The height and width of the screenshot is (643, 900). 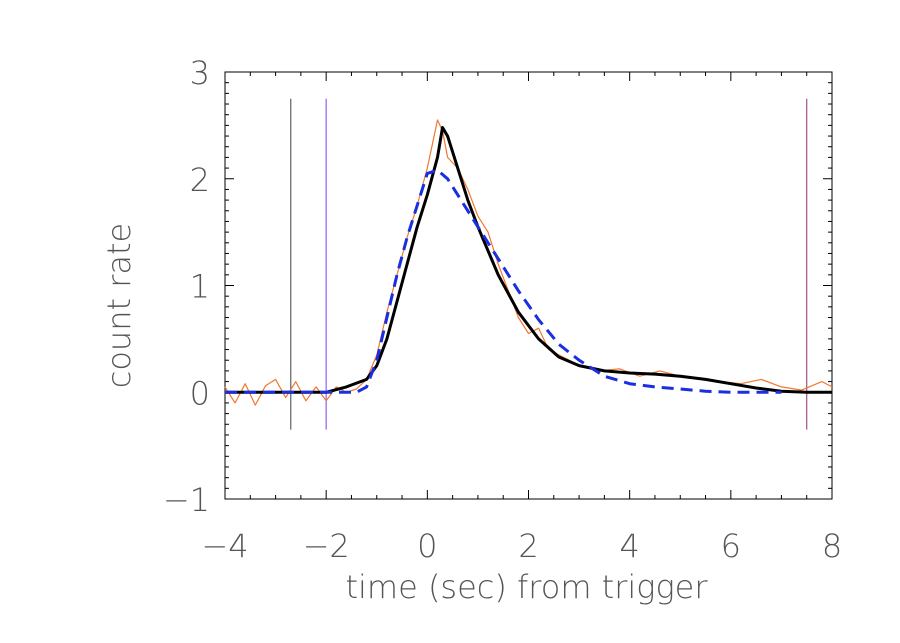 I want to click on y-tick-label: 1, so click(x=200, y=287).